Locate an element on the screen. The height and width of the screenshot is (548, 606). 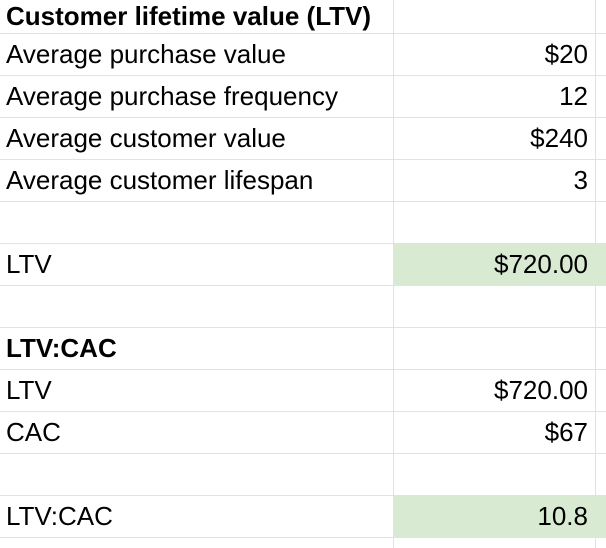
cell-b4: $240 is located at coordinates (495, 139).